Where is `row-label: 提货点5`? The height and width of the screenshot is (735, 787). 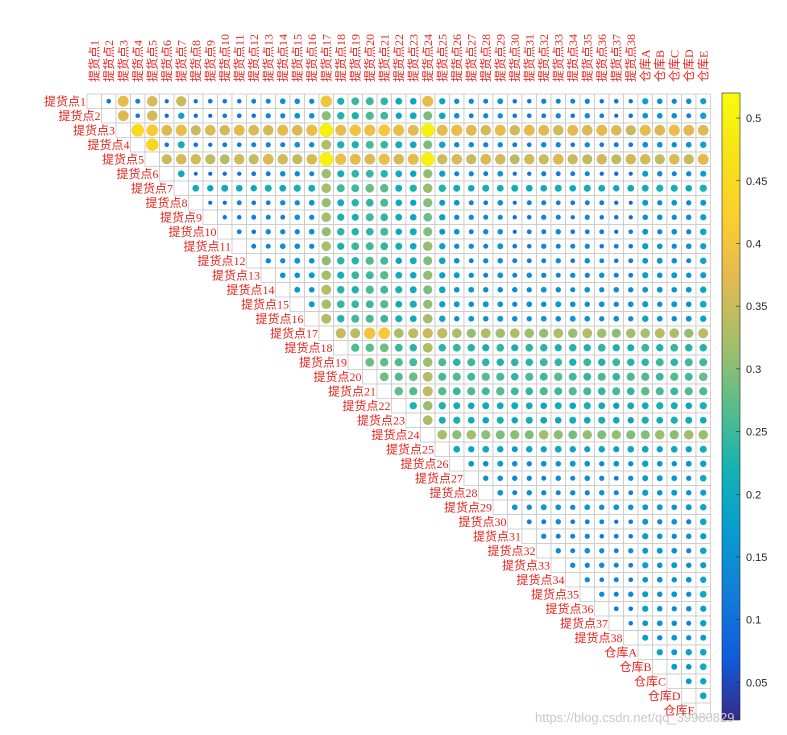 row-label: 提货点5 is located at coordinates (123, 158).